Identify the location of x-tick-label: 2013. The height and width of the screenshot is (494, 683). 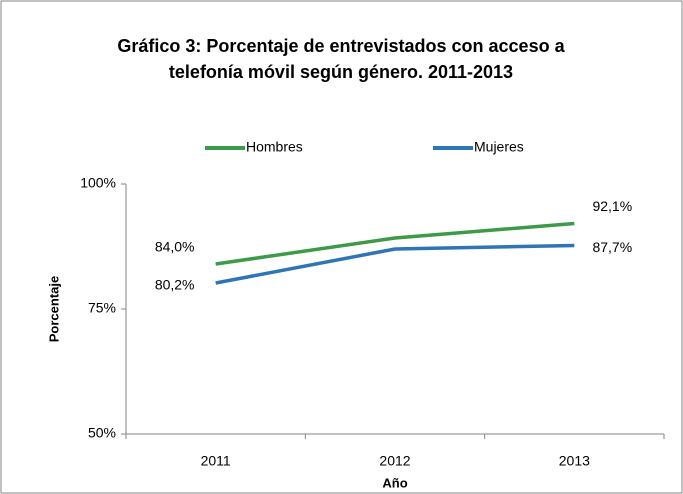
(574, 461).